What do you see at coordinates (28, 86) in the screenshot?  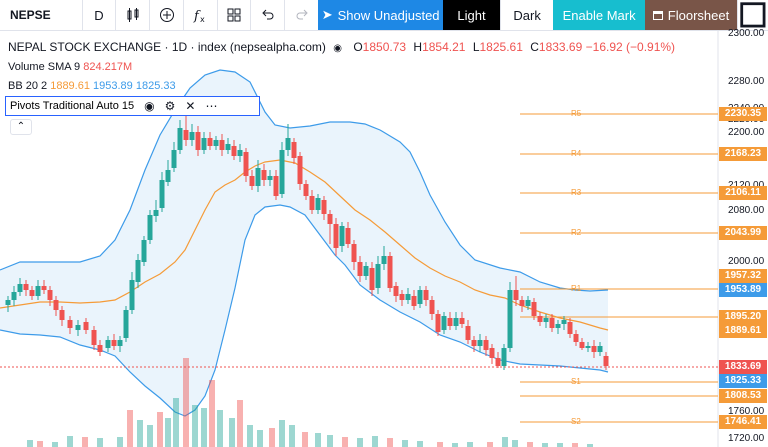 I see `bb-label: BB 20 2` at bounding box center [28, 86].